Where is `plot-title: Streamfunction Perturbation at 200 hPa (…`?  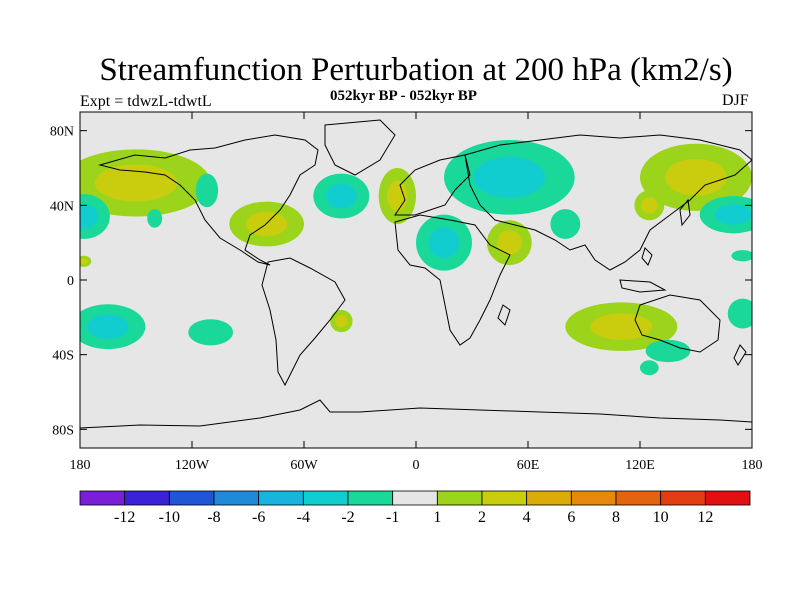 plot-title: Streamfunction Perturbation at 200 hPa (… is located at coordinates (416, 70).